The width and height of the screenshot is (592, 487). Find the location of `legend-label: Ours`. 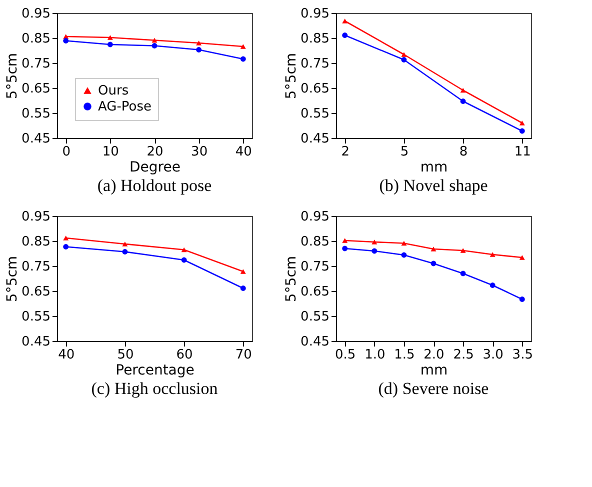

legend-label: Ours is located at coordinates (113, 91).